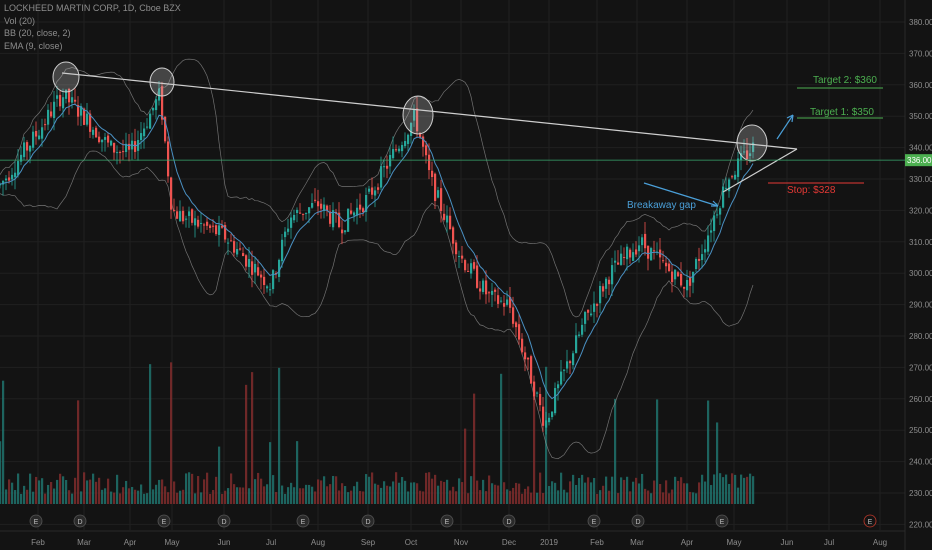 This screenshot has height=550, width=932. Describe the element at coordinates (418, 115) in the screenshot. I see `peak-highlight-circle` at that location.